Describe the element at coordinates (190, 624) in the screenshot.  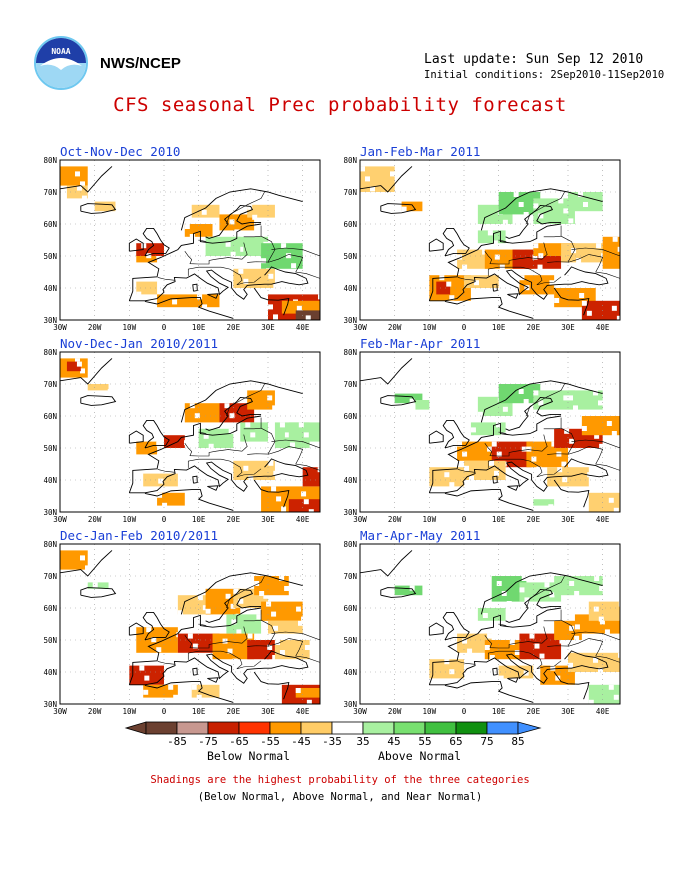
I see `map-frame` at that location.